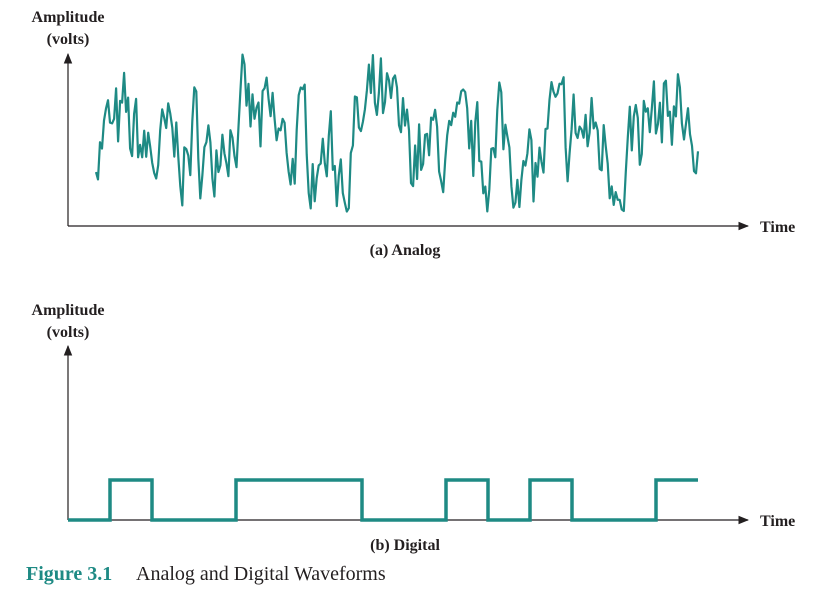  Describe the element at coordinates (68, 310) in the screenshot. I see `digital-y-label-line1: Amplitude` at that location.